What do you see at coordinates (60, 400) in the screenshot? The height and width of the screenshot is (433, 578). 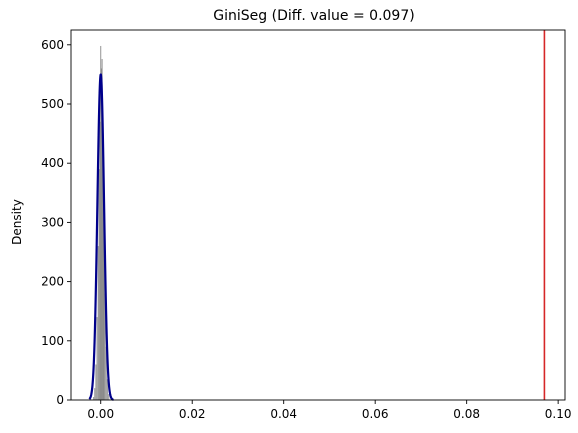 I see `y-tick-label: 0` at bounding box center [60, 400].